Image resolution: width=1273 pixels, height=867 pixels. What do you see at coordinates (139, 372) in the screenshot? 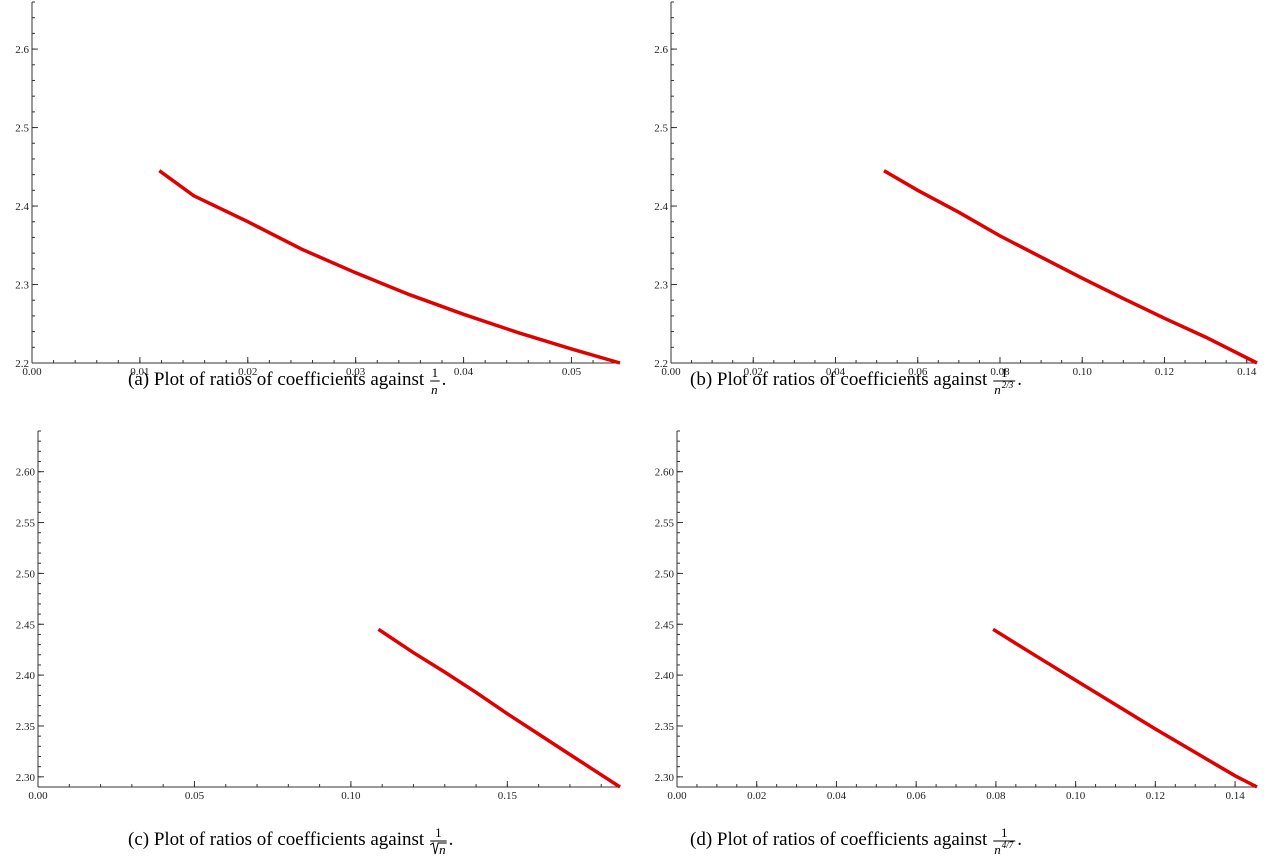
I see `x-tick-label: 0.01` at bounding box center [139, 372].